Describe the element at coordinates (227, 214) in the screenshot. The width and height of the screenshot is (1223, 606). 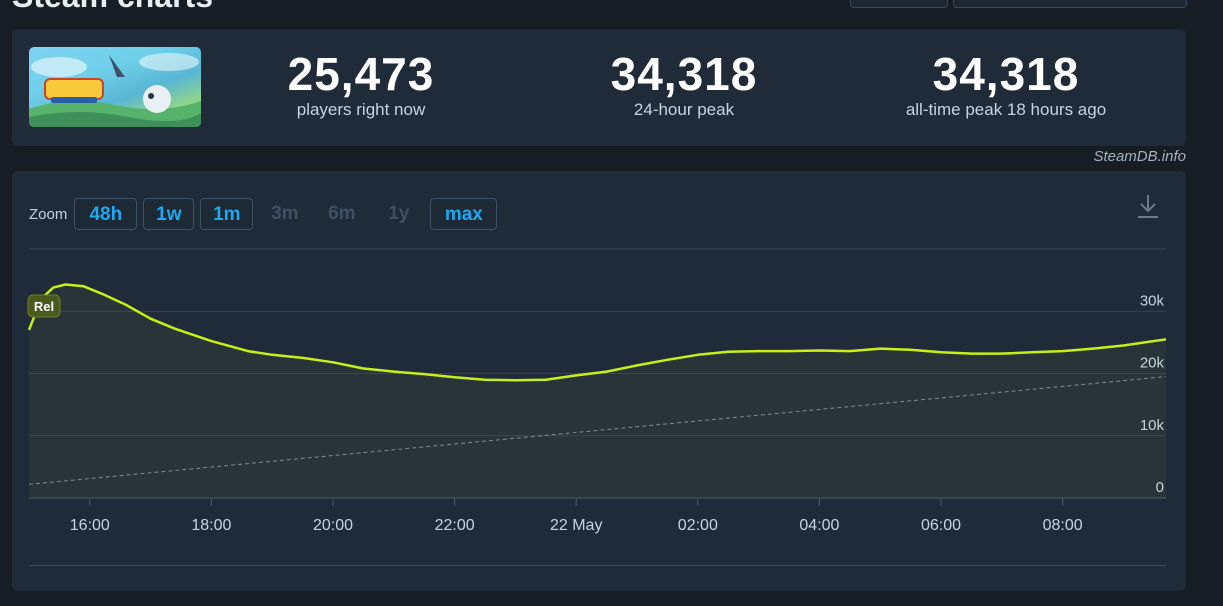
I see `zoom-1m-button: 1m` at that location.